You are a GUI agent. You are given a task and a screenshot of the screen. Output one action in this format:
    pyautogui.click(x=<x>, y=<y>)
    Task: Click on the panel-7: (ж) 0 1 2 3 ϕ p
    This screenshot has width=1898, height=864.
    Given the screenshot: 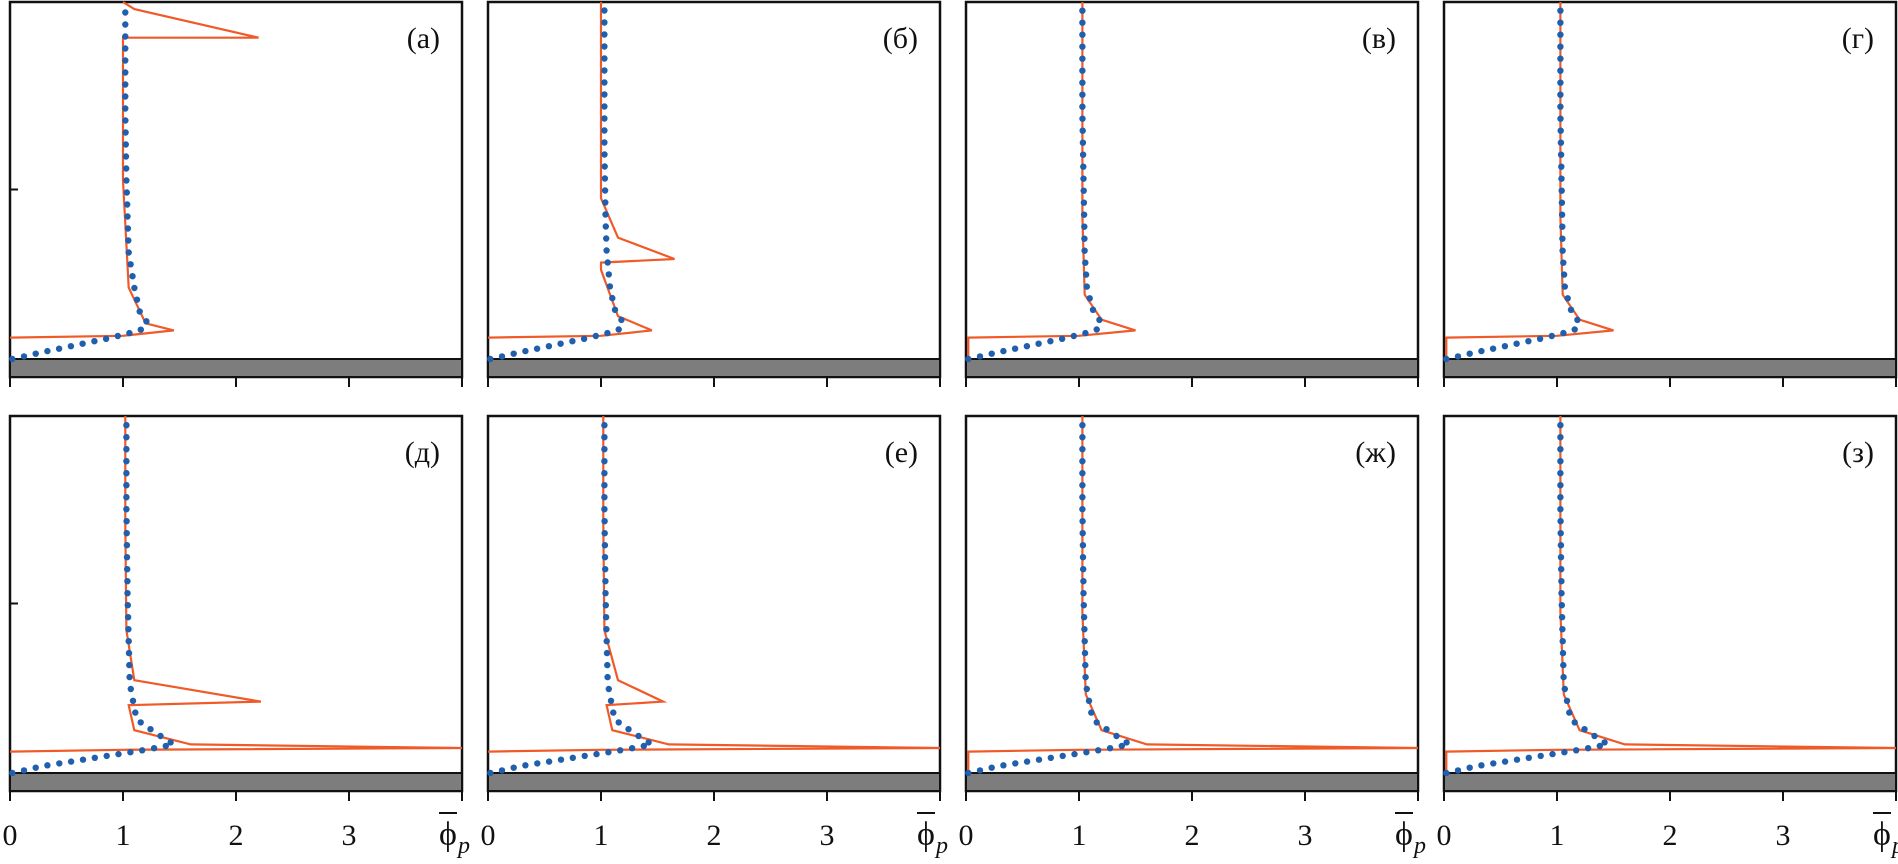 What is the action you would take?
    pyautogui.click(x=1192, y=636)
    